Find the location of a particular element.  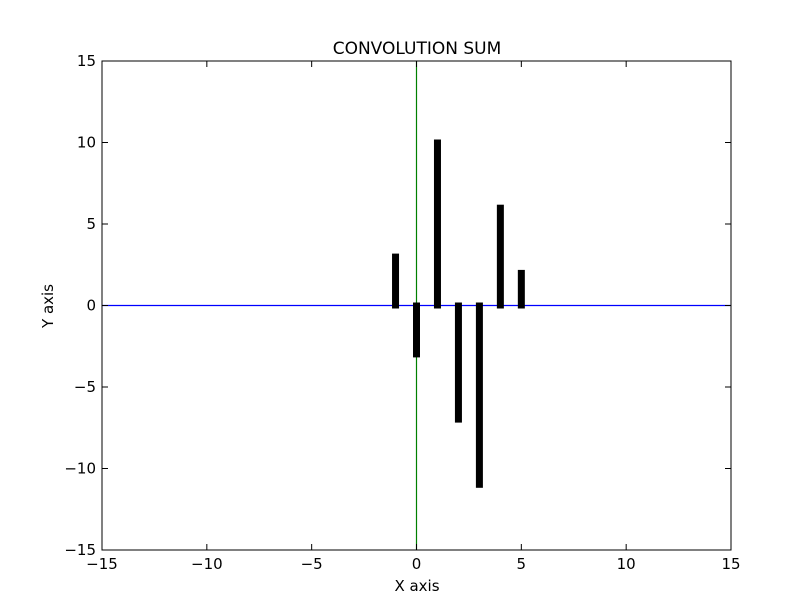

y-tick-label: 10 is located at coordinates (86, 143).